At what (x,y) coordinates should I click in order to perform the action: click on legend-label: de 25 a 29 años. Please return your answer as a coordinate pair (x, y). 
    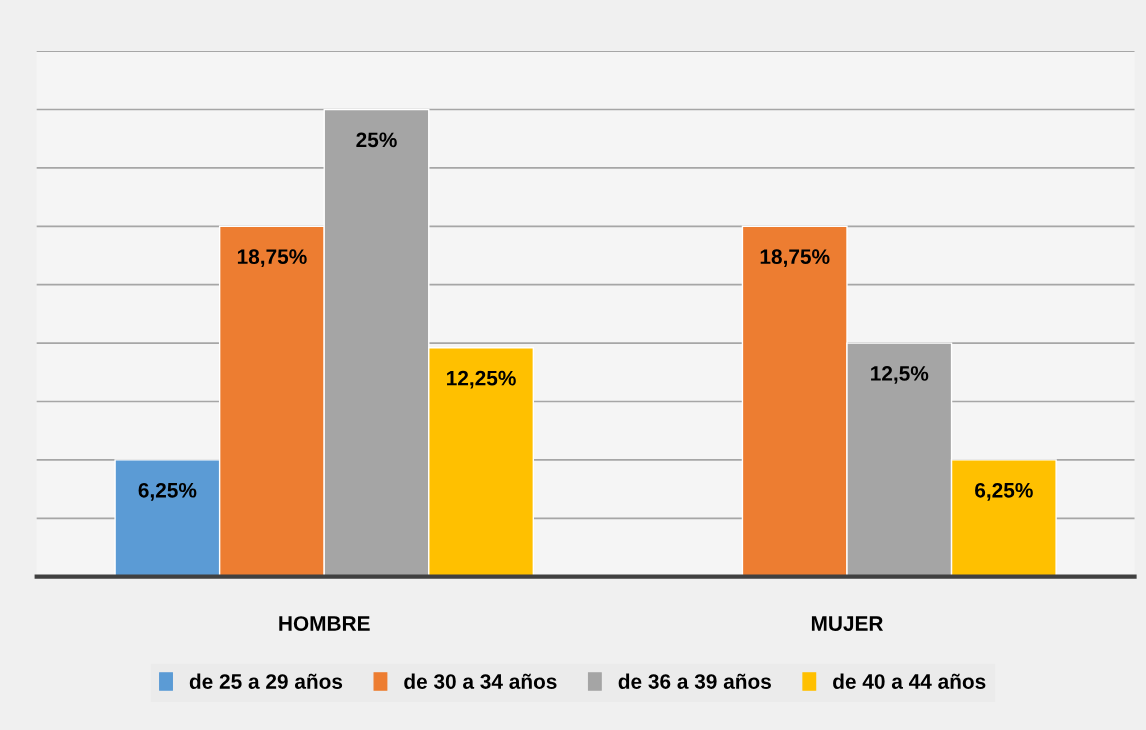
    Looking at the image, I should click on (266, 681).